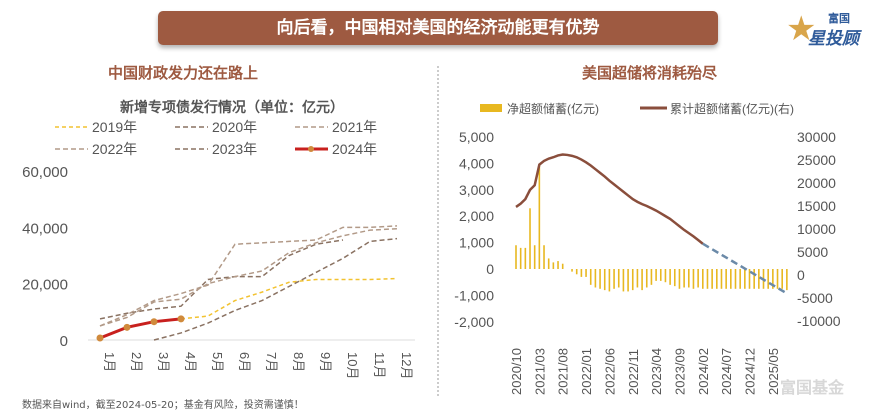  I want to click on legend-label: 2022年, so click(114, 149).